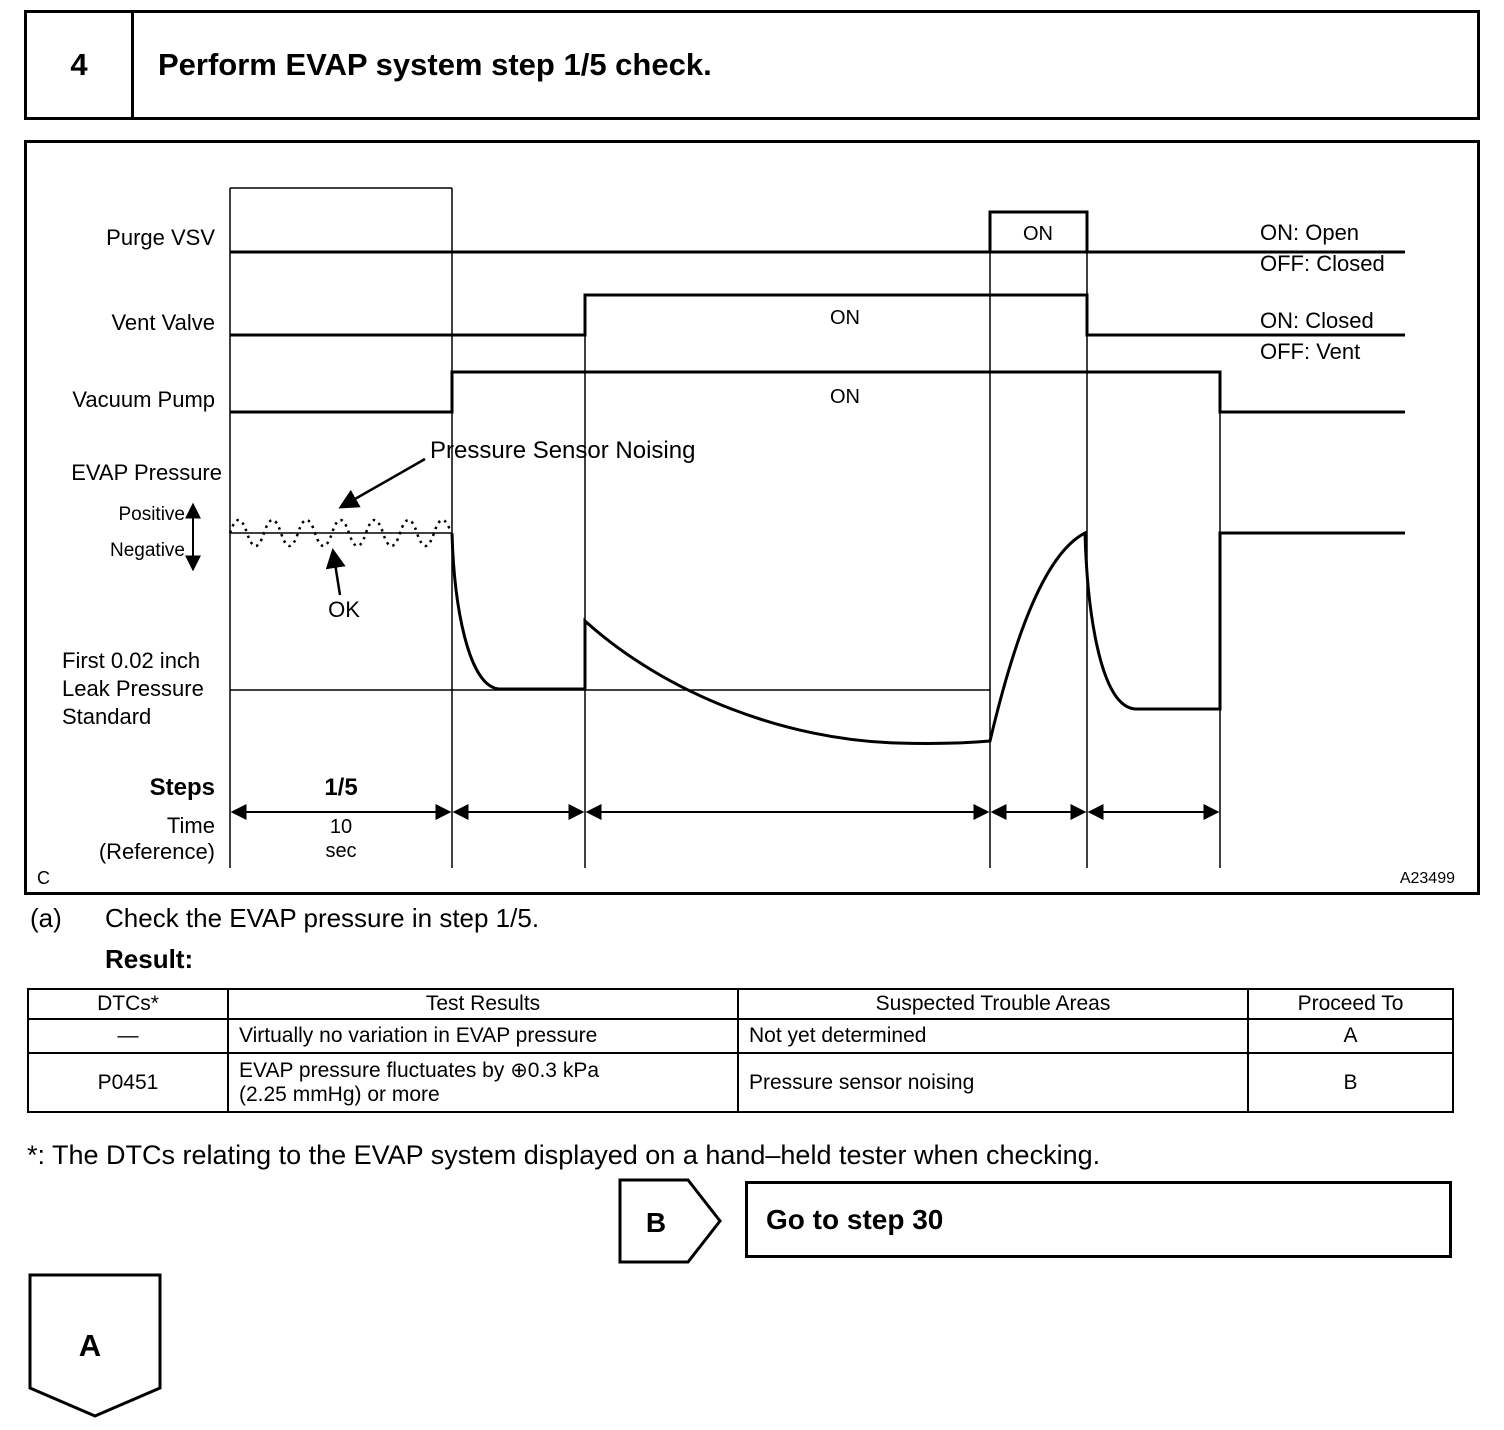 The image size is (1504, 1430). What do you see at coordinates (993, 1004) in the screenshot?
I see `table-header-suspected-areas: Suspected Trouble Areas` at bounding box center [993, 1004].